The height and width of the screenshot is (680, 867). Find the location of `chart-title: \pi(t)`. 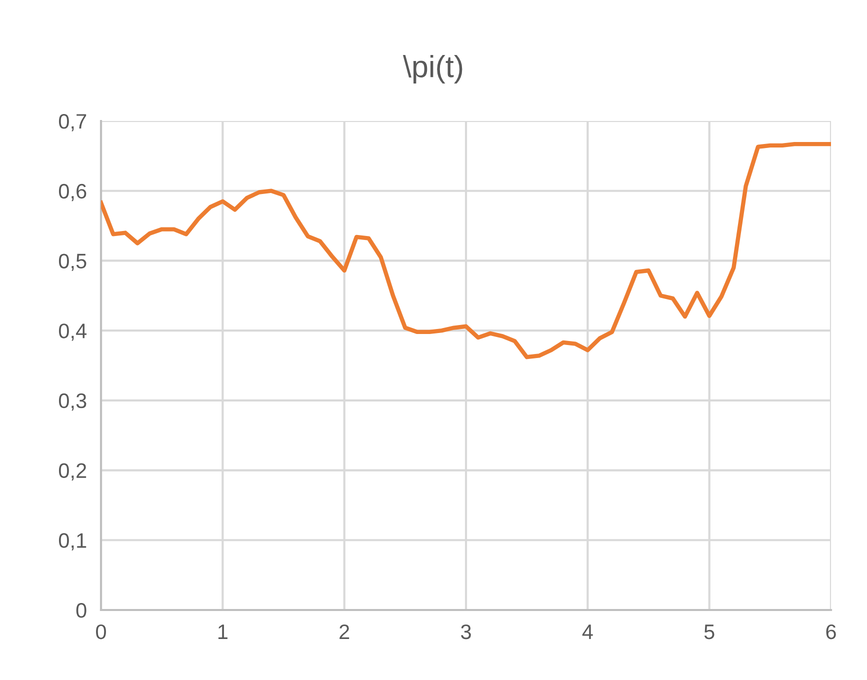

chart-title: \pi(t) is located at coordinates (432, 69).